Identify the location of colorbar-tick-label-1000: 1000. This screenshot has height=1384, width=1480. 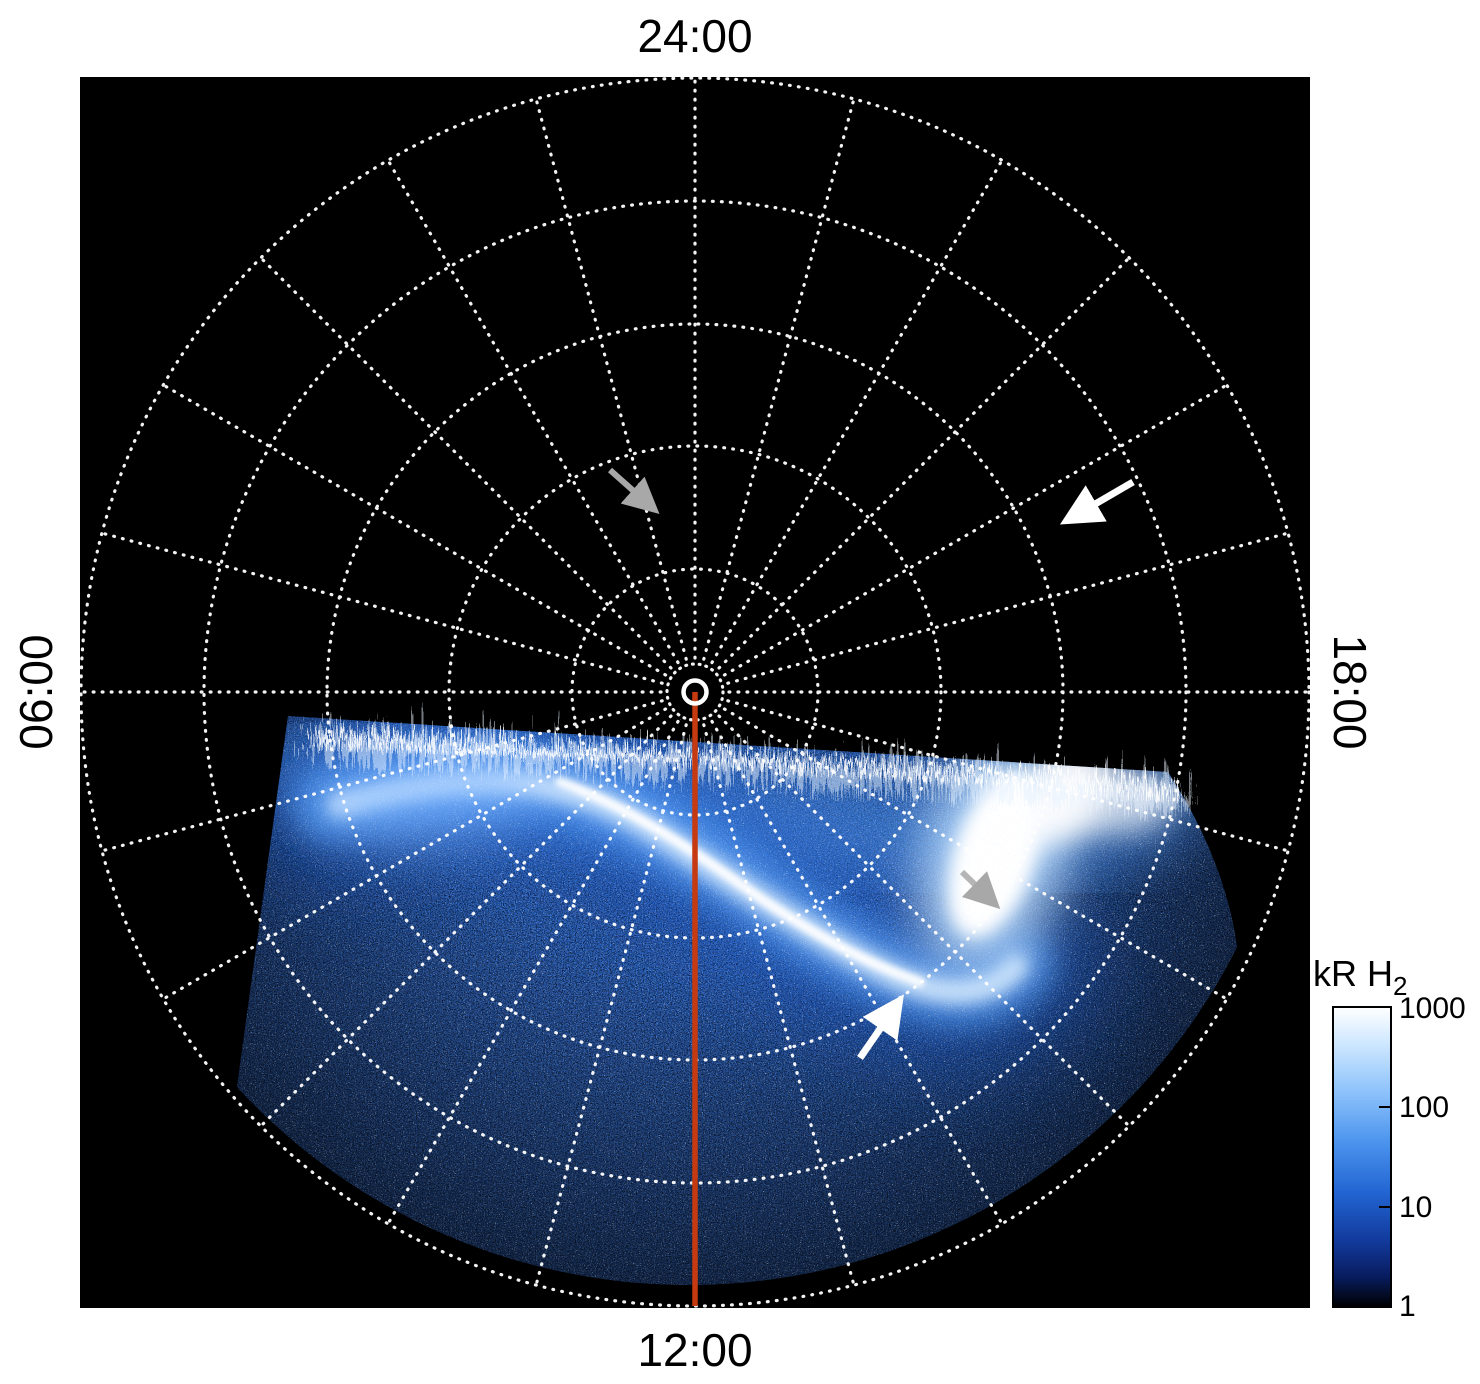
(1432, 1008).